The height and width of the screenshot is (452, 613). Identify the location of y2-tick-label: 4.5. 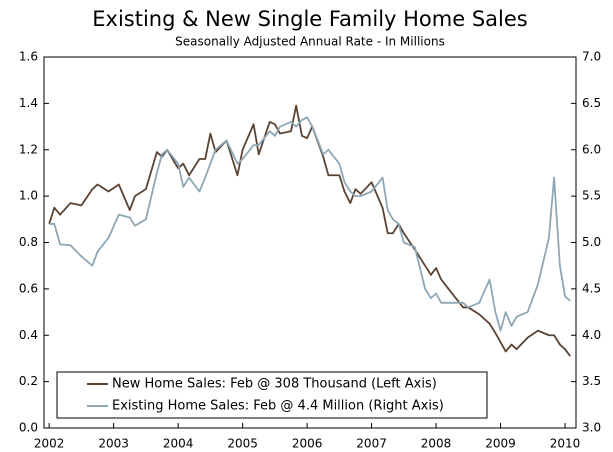
(591, 288).